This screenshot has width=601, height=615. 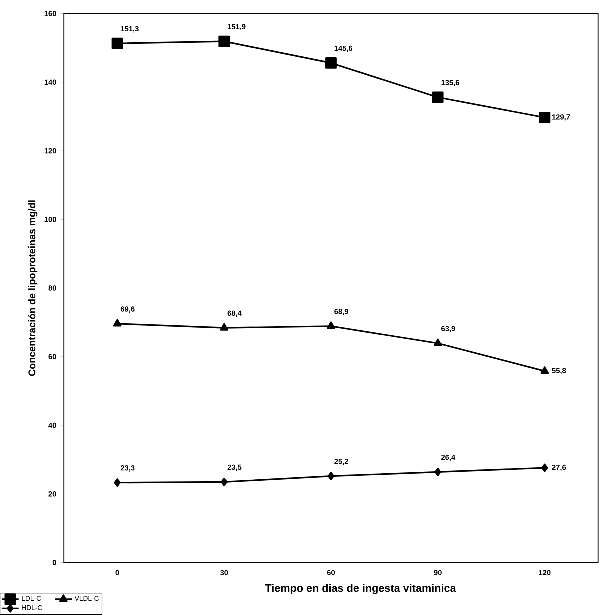 I want to click on y-axis-title: Concentración de lipoproteinas mg/dl, so click(x=33, y=288).